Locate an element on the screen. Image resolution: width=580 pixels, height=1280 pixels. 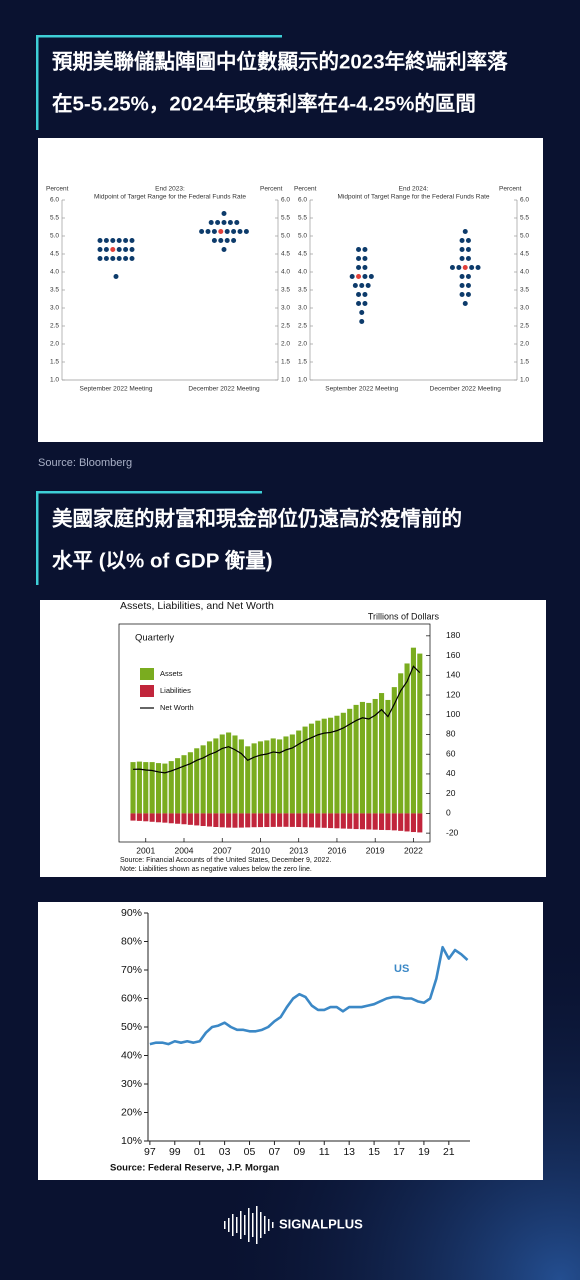
x-tick-label: 07 is located at coordinates (275, 1152).